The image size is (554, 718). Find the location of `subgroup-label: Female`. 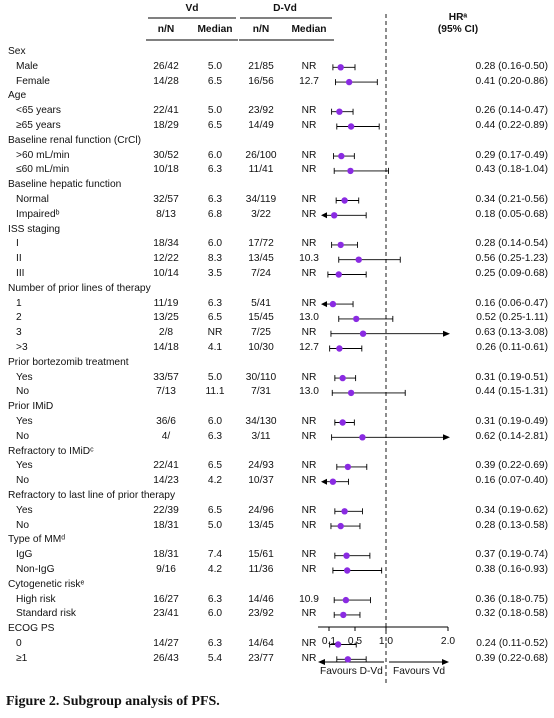

subgroup-label: Female is located at coordinates (33, 81).